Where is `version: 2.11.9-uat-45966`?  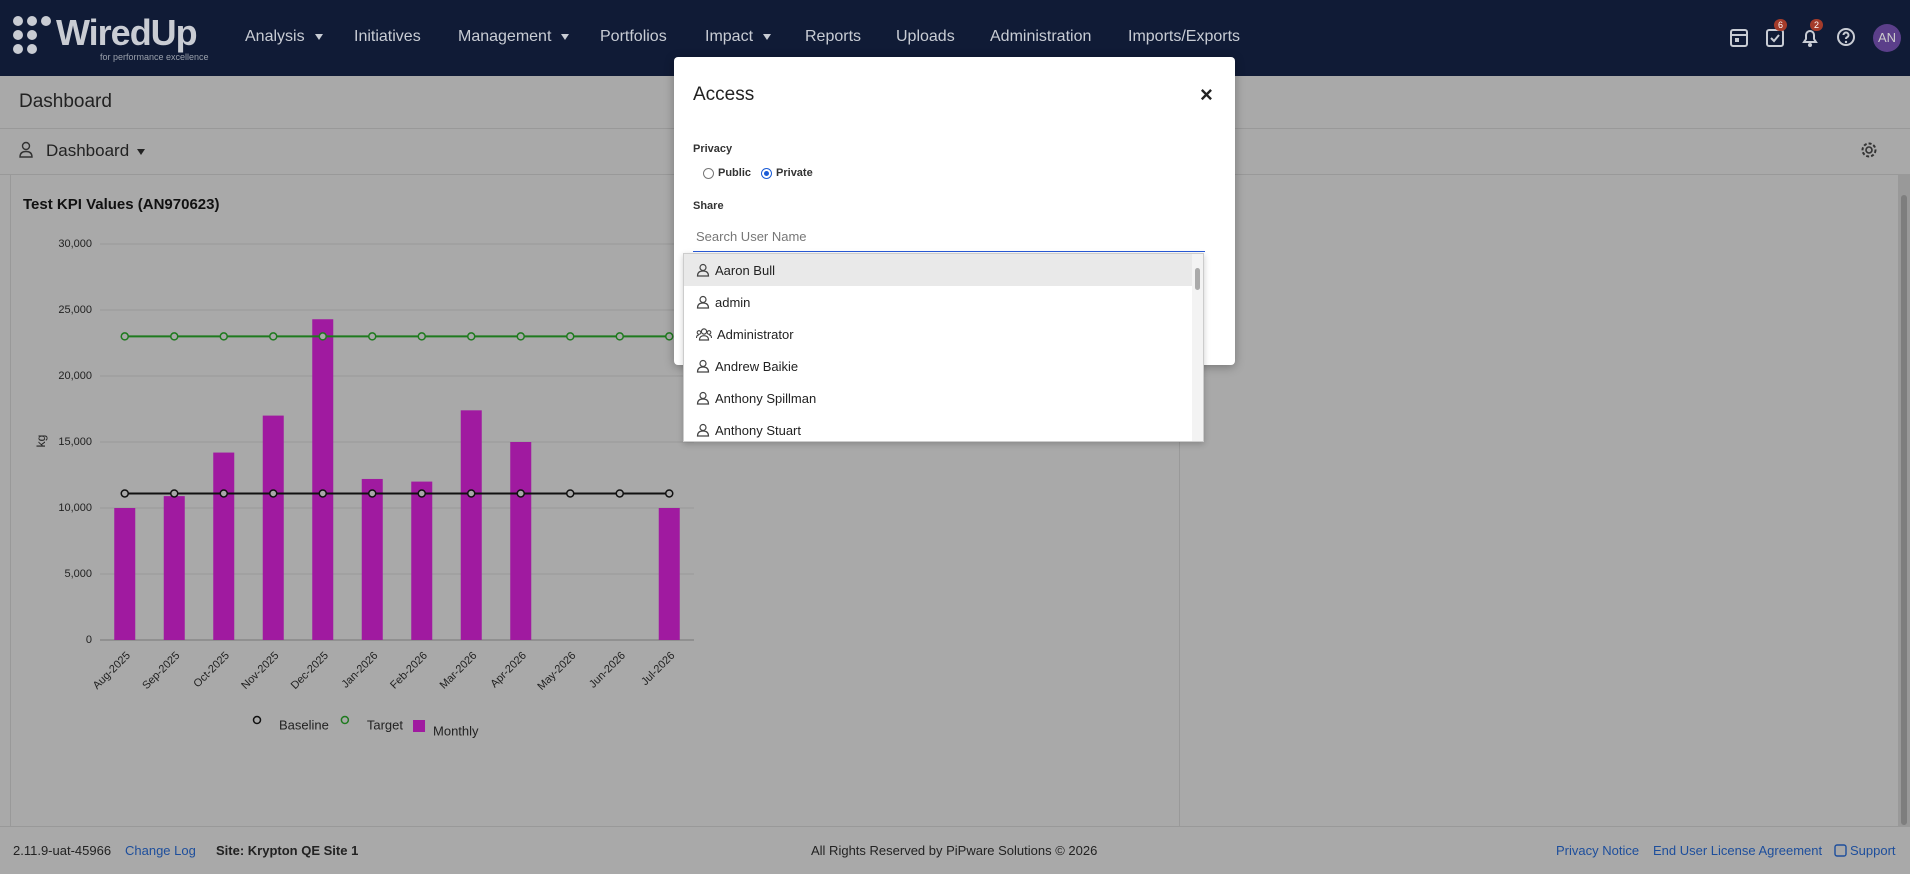
version: 2.11.9-uat-45966 is located at coordinates (62, 850).